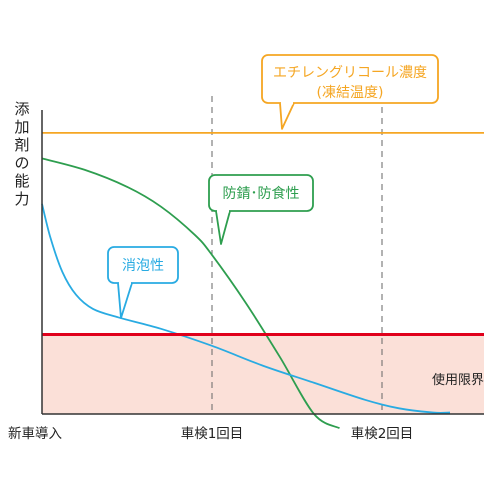 This screenshot has height=504, width=500. Describe the element at coordinates (382, 434) in the screenshot. I see `x-tick-label-2: 車検2回目` at that location.